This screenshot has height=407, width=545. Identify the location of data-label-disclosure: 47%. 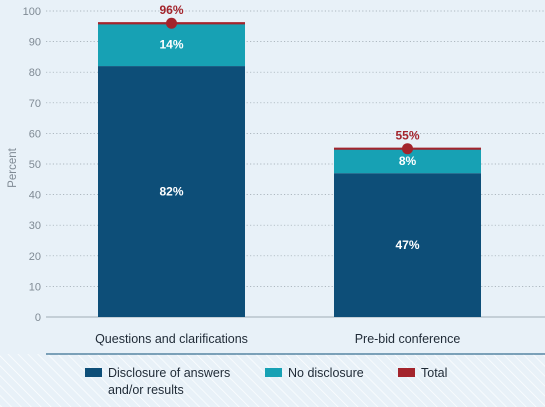
(407, 245).